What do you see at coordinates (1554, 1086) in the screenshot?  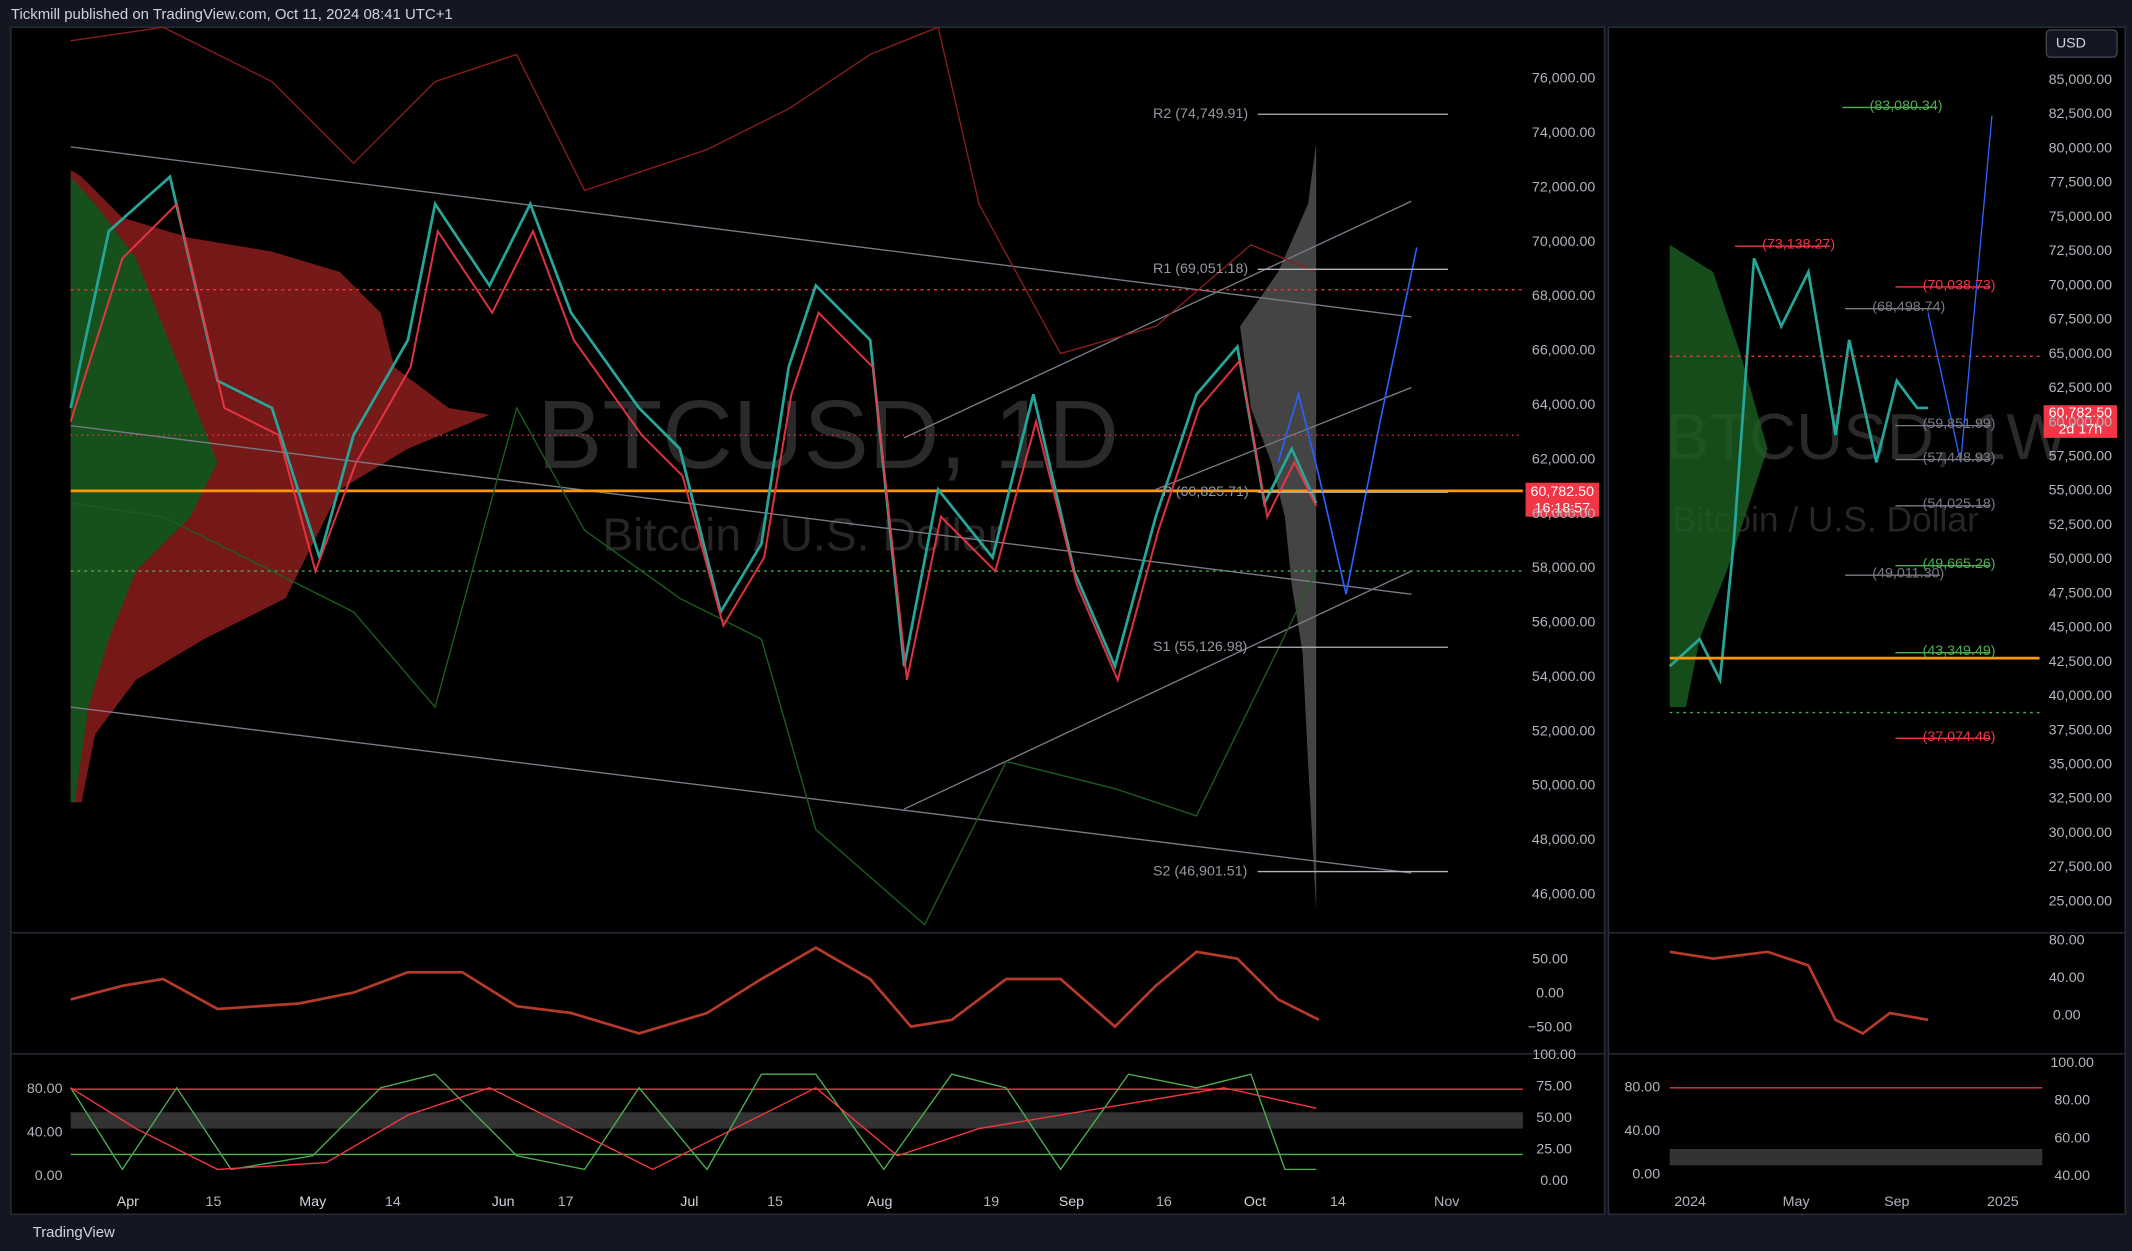 I see `osc-axis-label: 75.00` at bounding box center [1554, 1086].